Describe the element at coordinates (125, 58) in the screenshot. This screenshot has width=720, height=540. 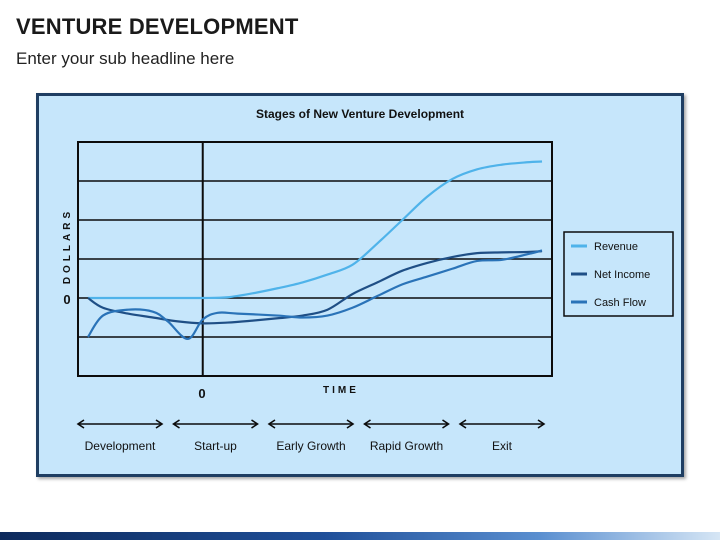
I see `slide-subtitle: Enter your sub headline here` at that location.